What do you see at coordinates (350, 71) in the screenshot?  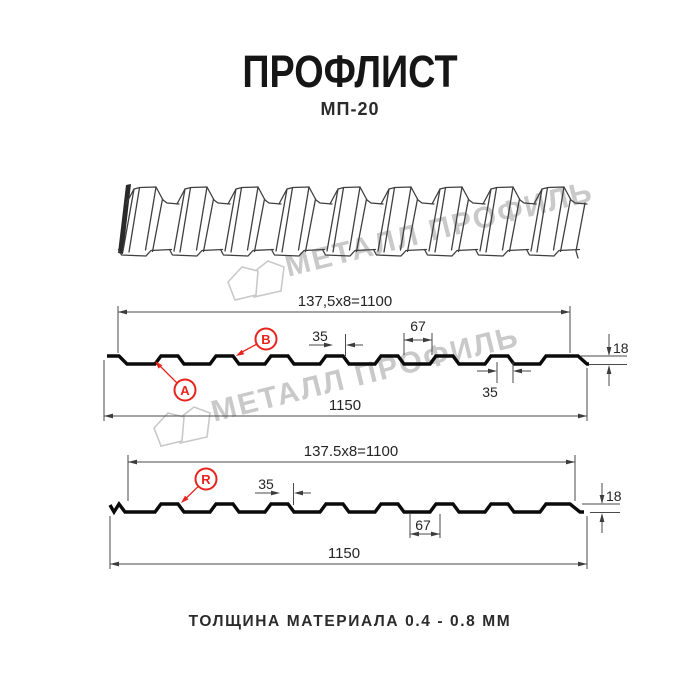 I see `page-title: ПРОФЛИСТ` at bounding box center [350, 71].